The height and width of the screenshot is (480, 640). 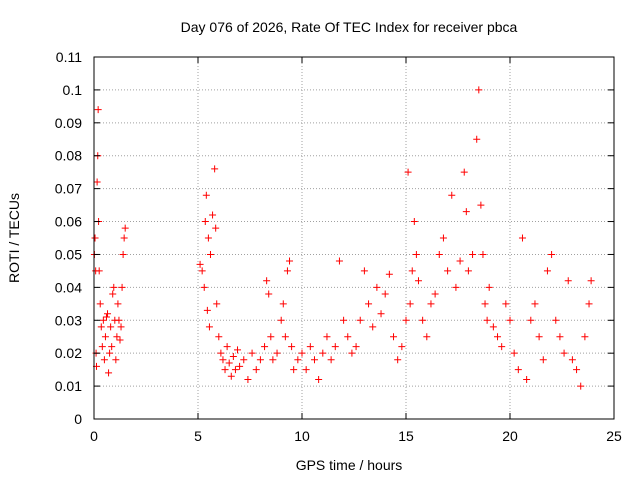 What do you see at coordinates (302, 436) in the screenshot?
I see `x-tick-label: 10` at bounding box center [302, 436].